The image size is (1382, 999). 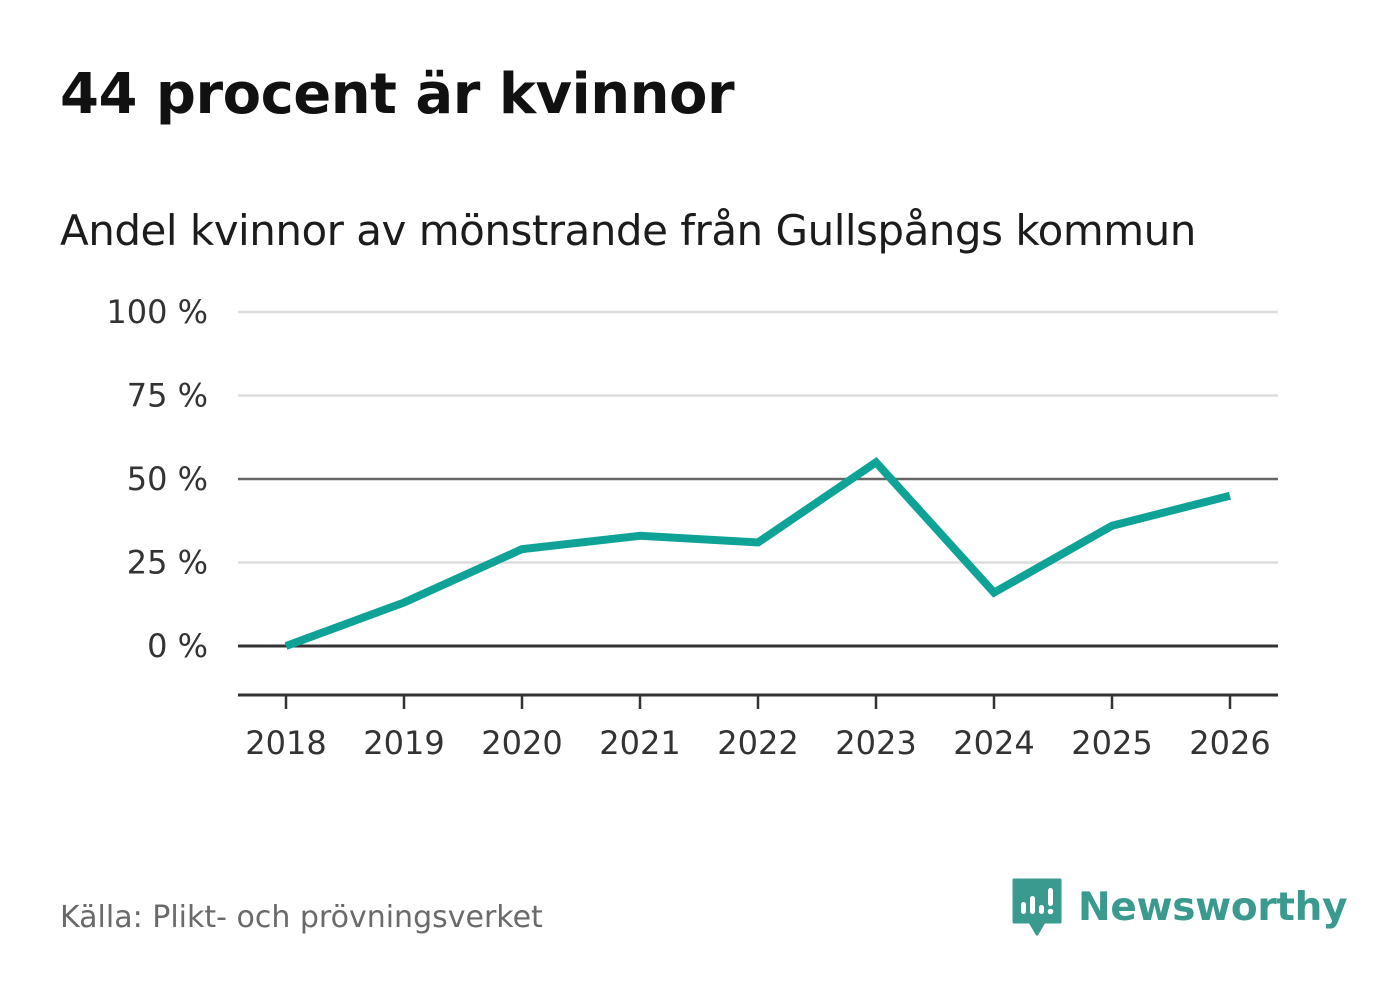 I want to click on chart-title: 44 procent är kvinnor, so click(x=397, y=94).